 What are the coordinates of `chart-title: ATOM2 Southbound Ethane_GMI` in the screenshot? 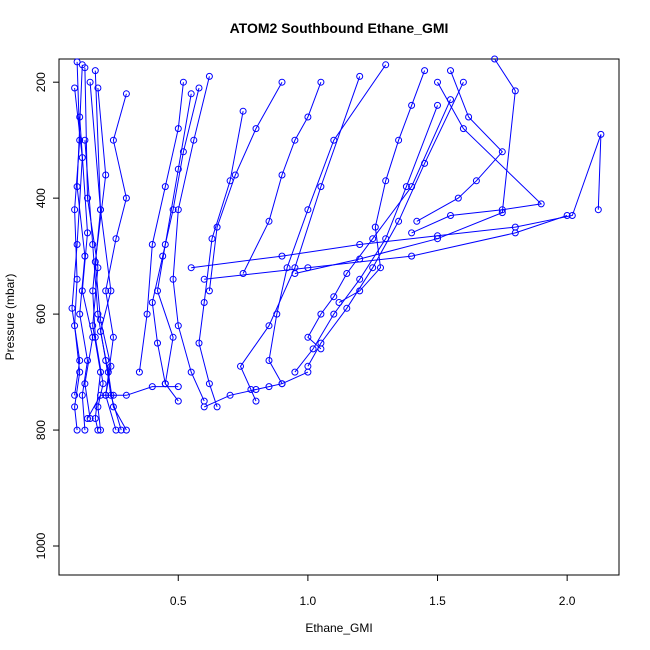 It's located at (339, 28).